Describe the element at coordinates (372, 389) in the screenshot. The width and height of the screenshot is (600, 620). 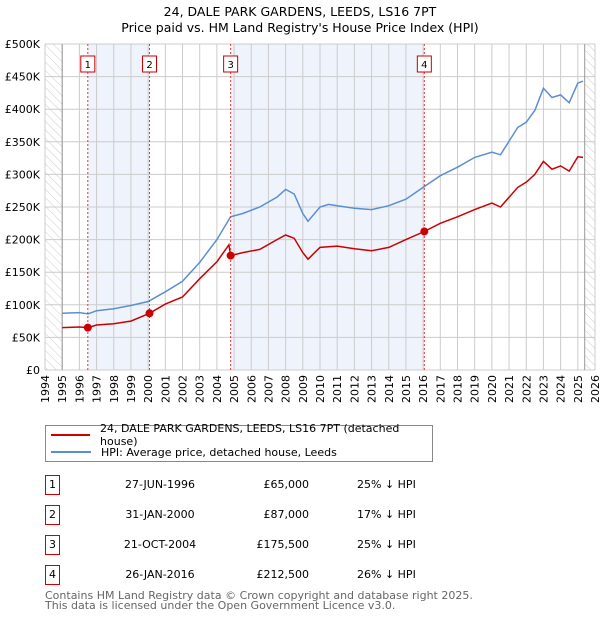
I see `x-tick-label: 2013` at that location.